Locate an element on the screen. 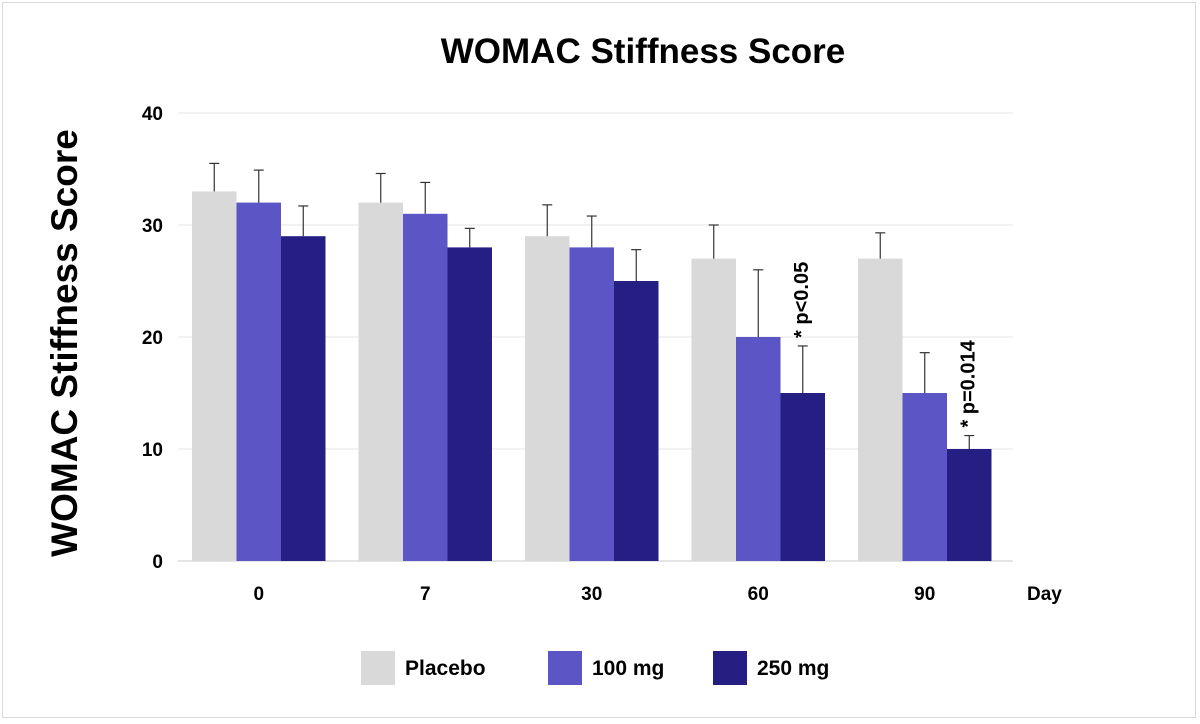 The width and height of the screenshot is (1200, 724). y-tick-label: 0 is located at coordinates (157, 562).